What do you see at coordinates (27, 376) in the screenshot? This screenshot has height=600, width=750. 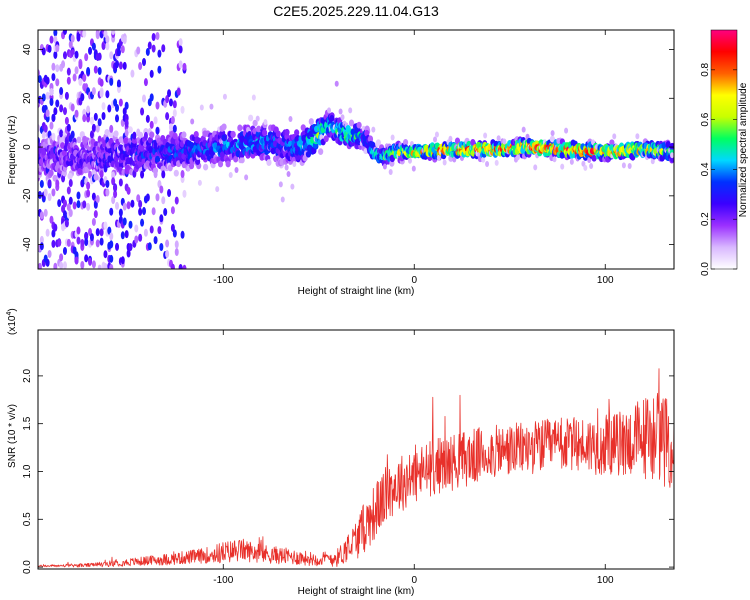 I see `y-tick-label: 2.0` at bounding box center [27, 376].